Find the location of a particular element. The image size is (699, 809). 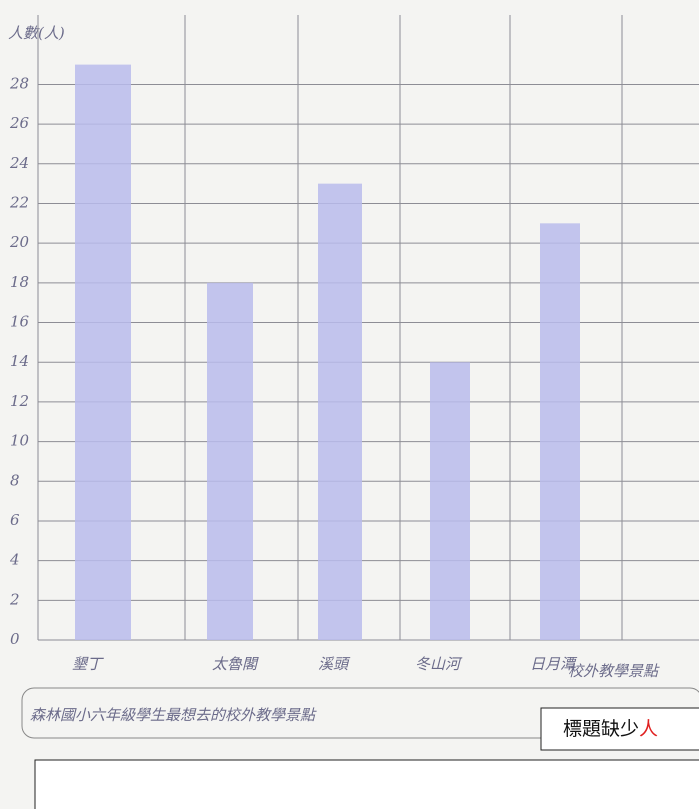

annotation-emphasis: 人 is located at coordinates (648, 729).